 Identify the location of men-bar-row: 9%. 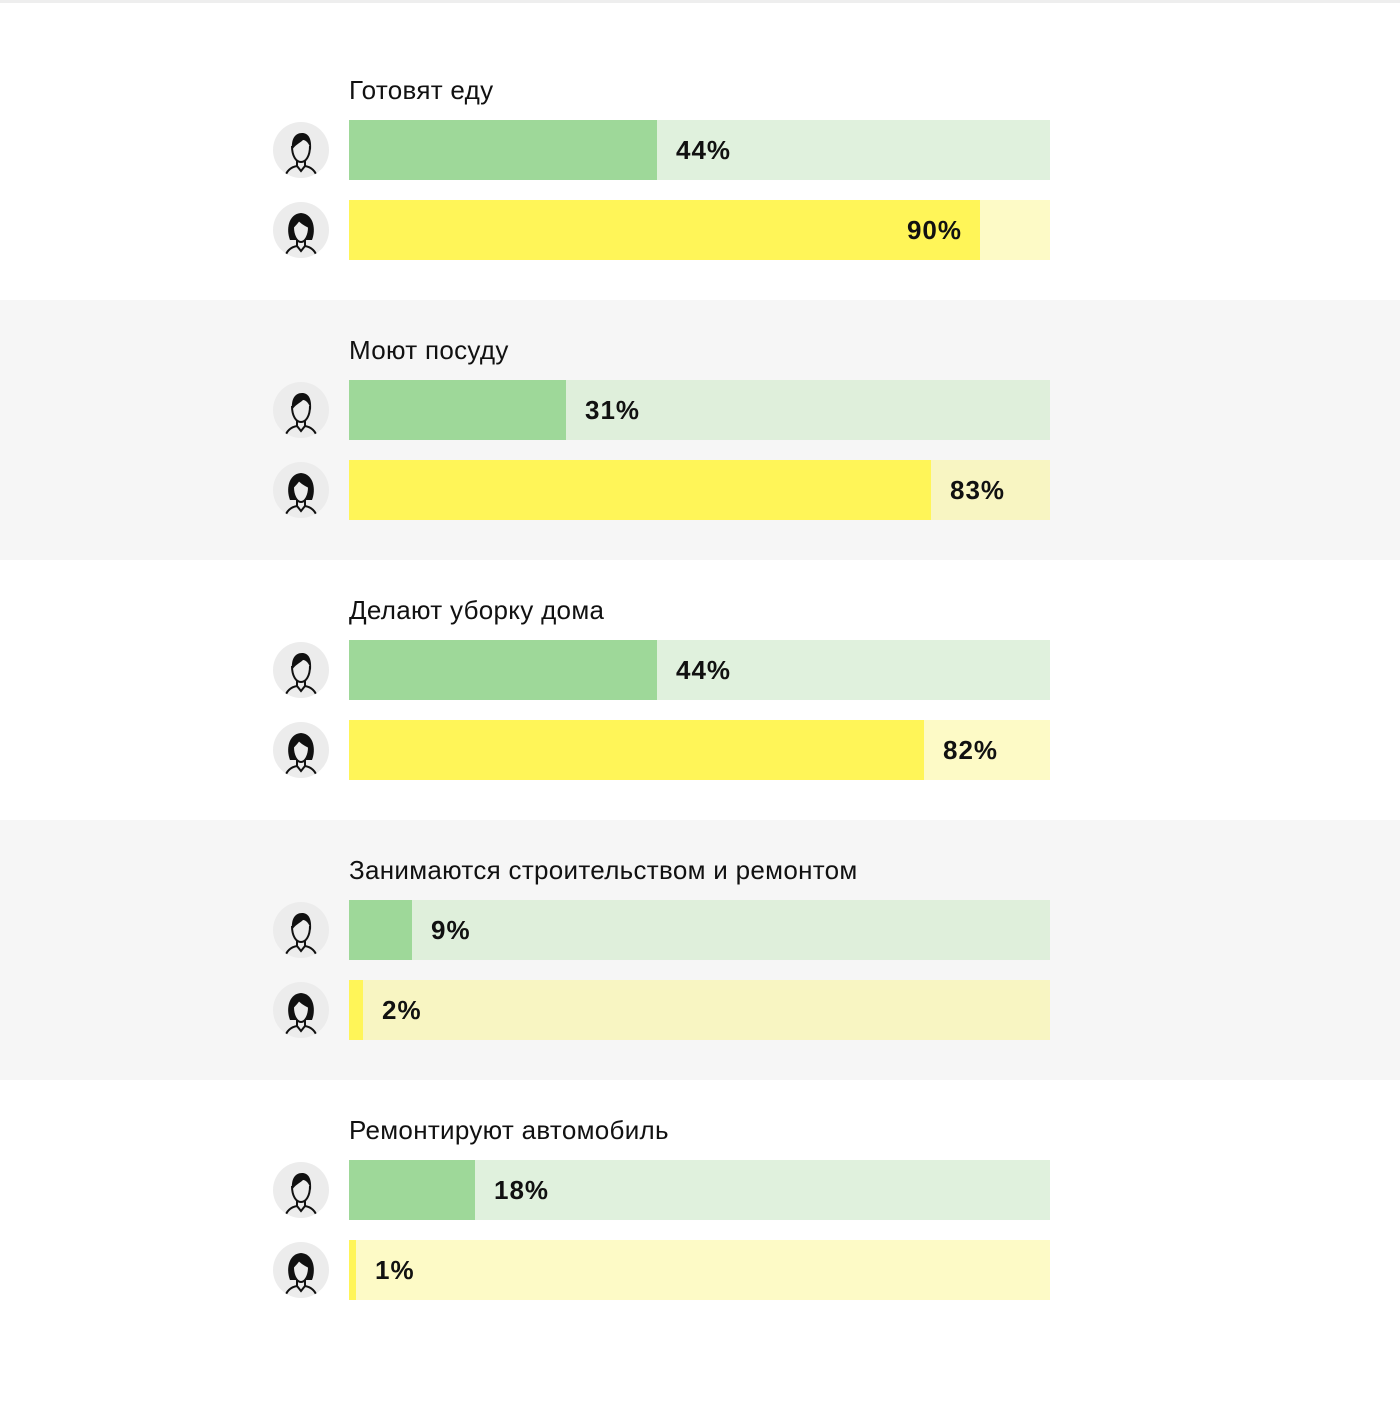
(700, 930).